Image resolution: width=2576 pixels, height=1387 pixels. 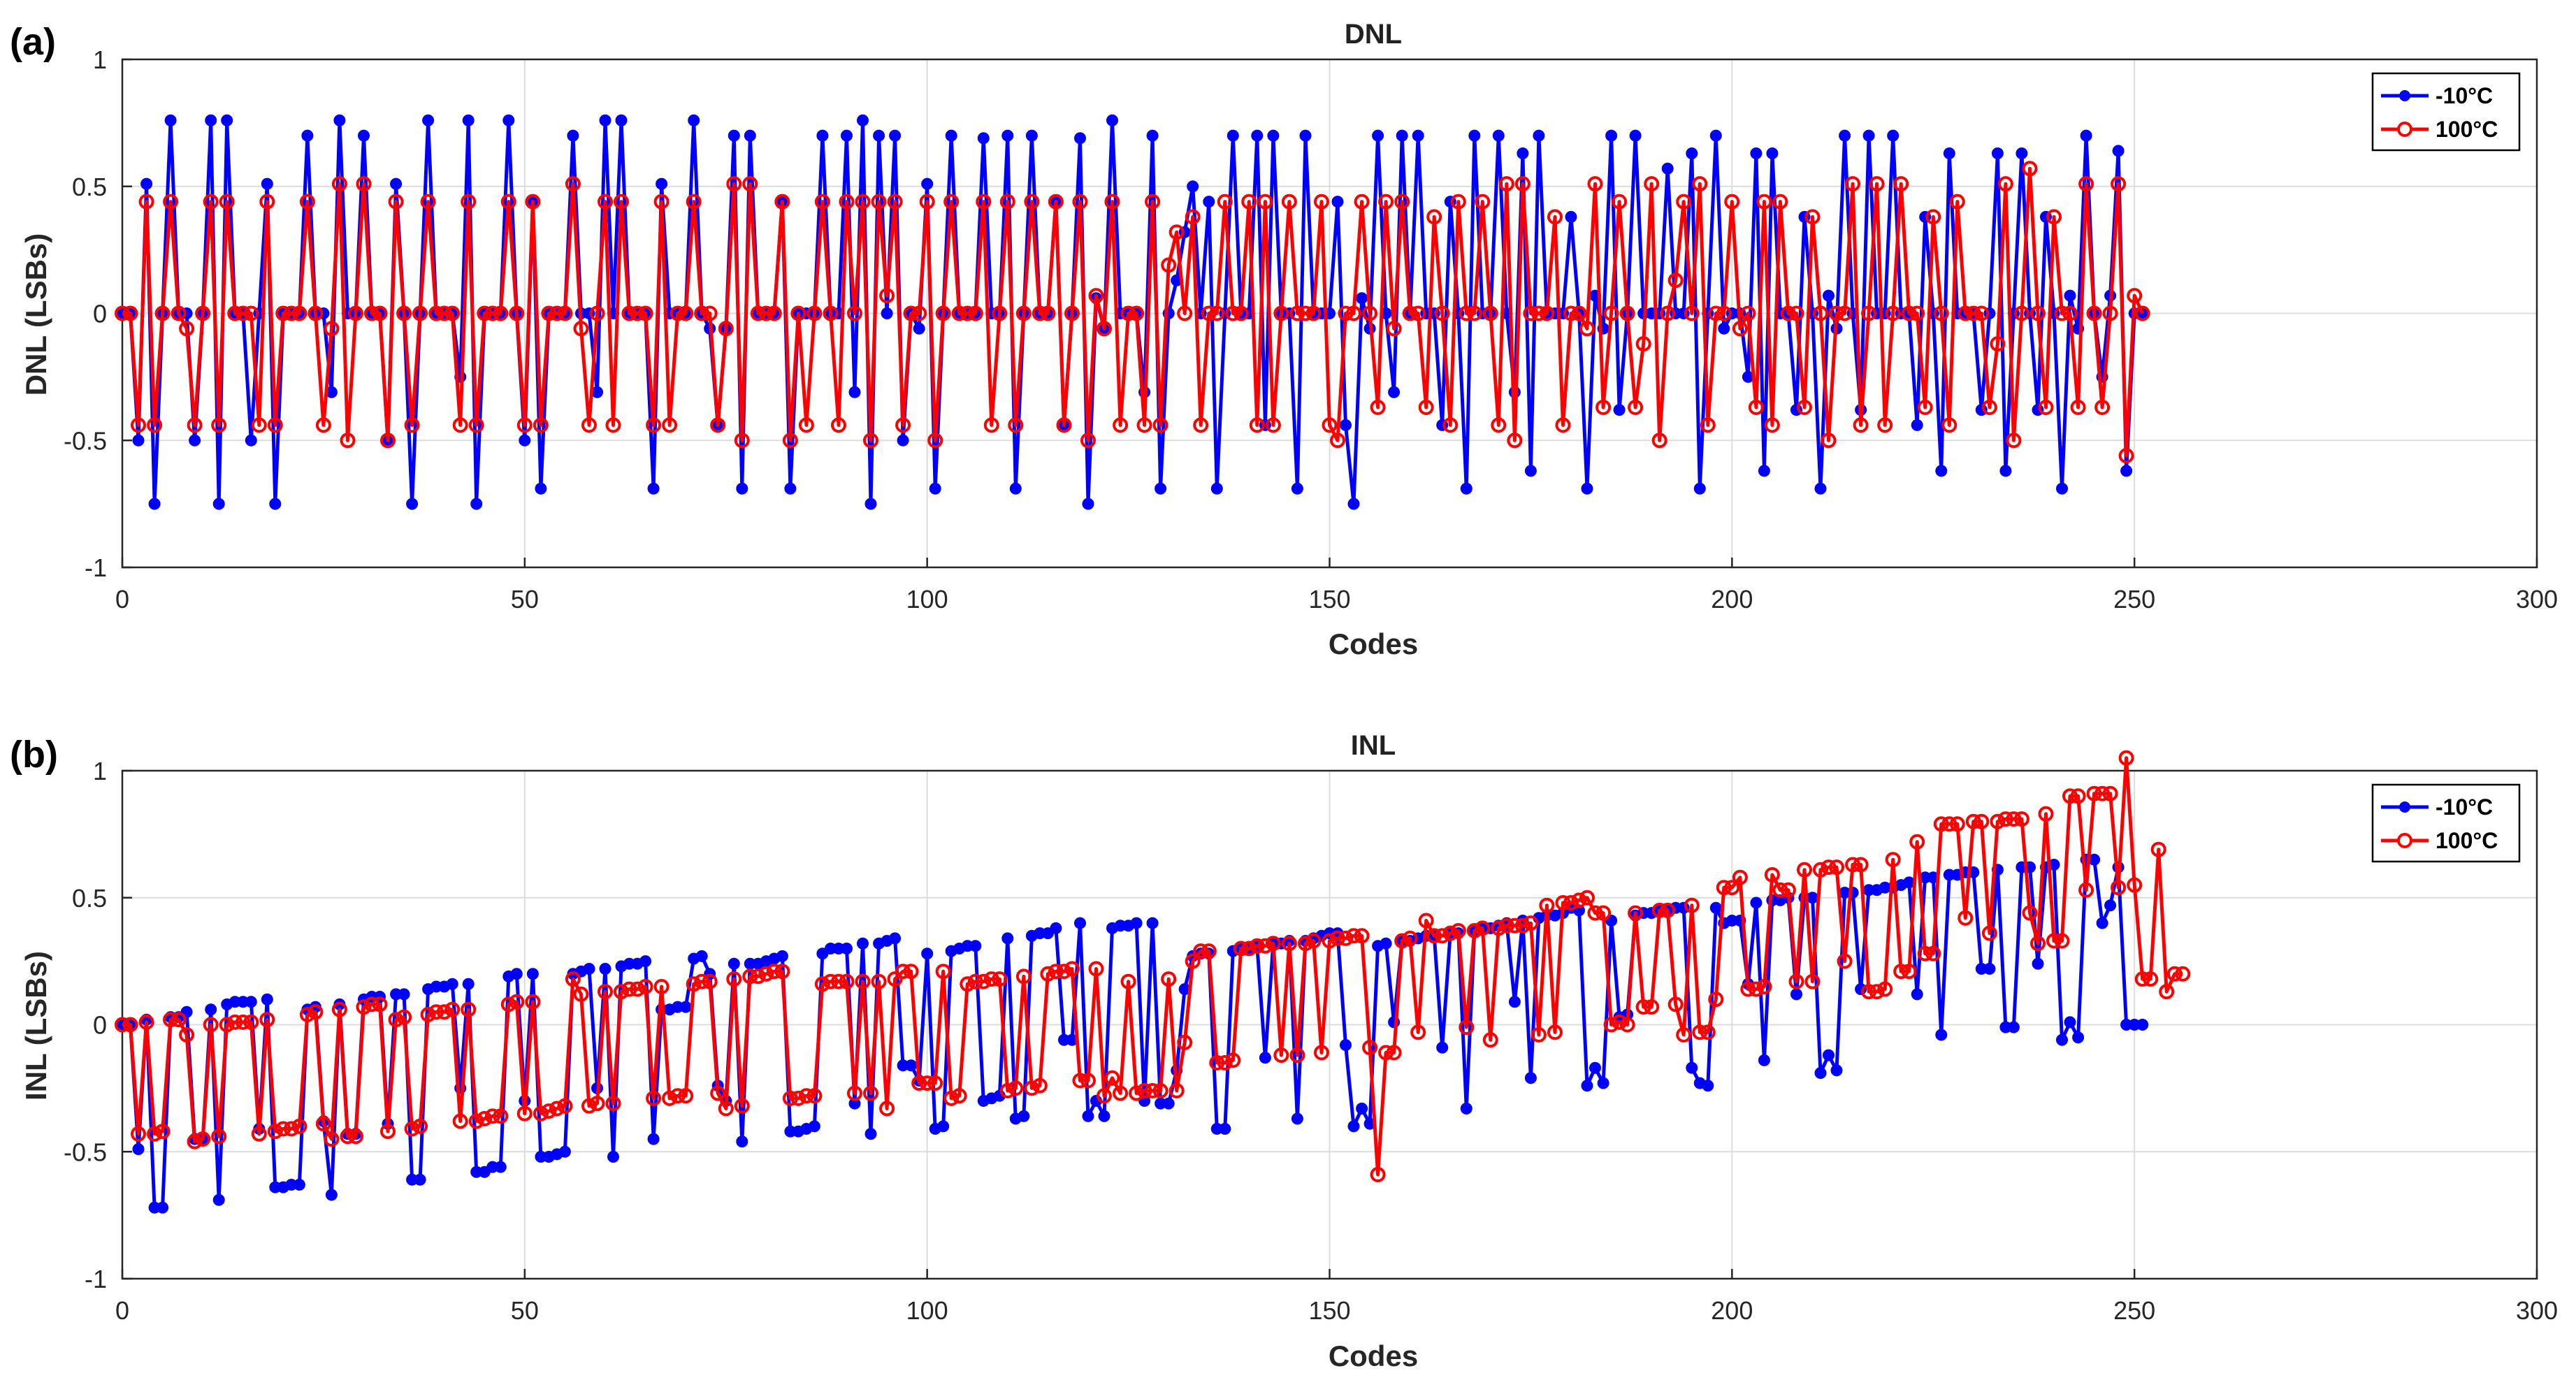 I want to click on inl-y-tick-label-4: 1, so click(x=100, y=771).